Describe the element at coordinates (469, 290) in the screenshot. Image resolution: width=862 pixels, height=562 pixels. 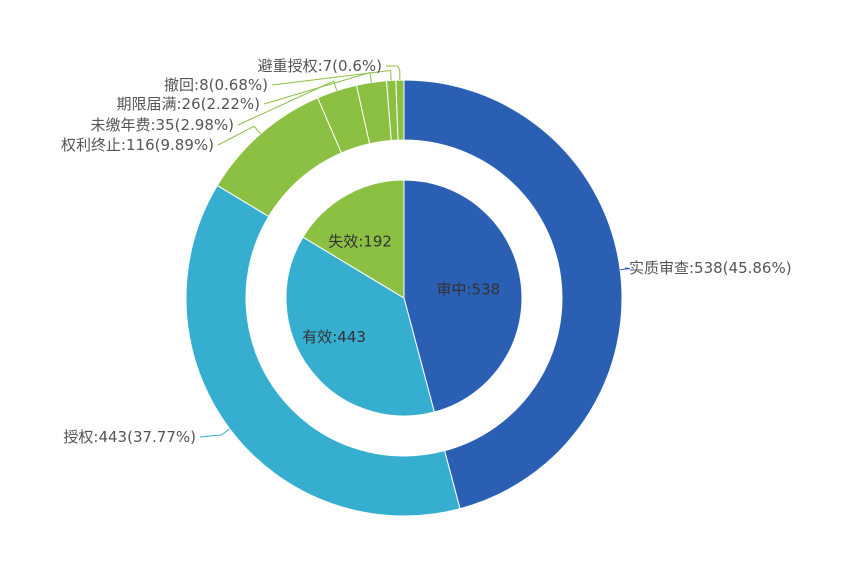
I see `inner-label-0: 审中:538` at that location.